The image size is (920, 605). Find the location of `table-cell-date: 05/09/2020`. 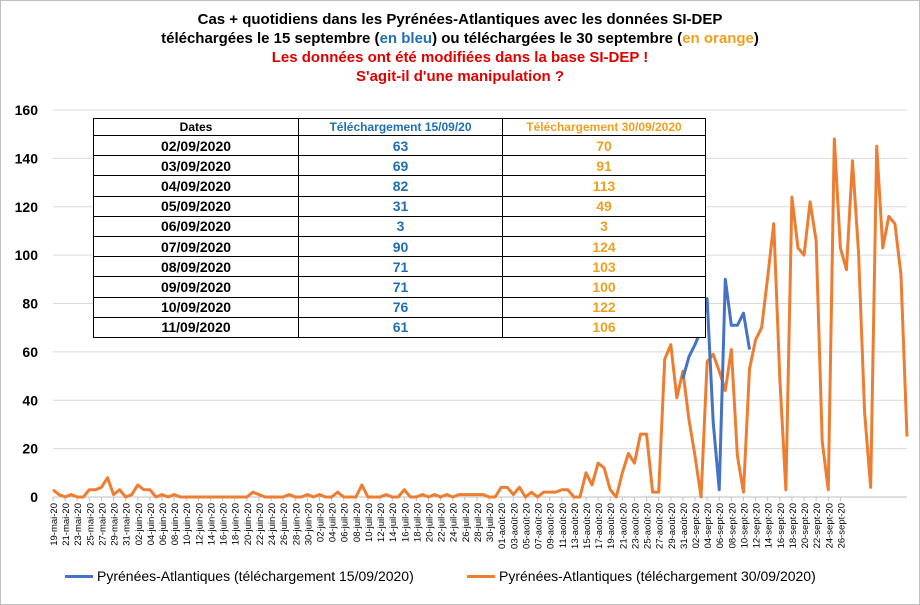

table-cell-date: 05/09/2020 is located at coordinates (196, 206).